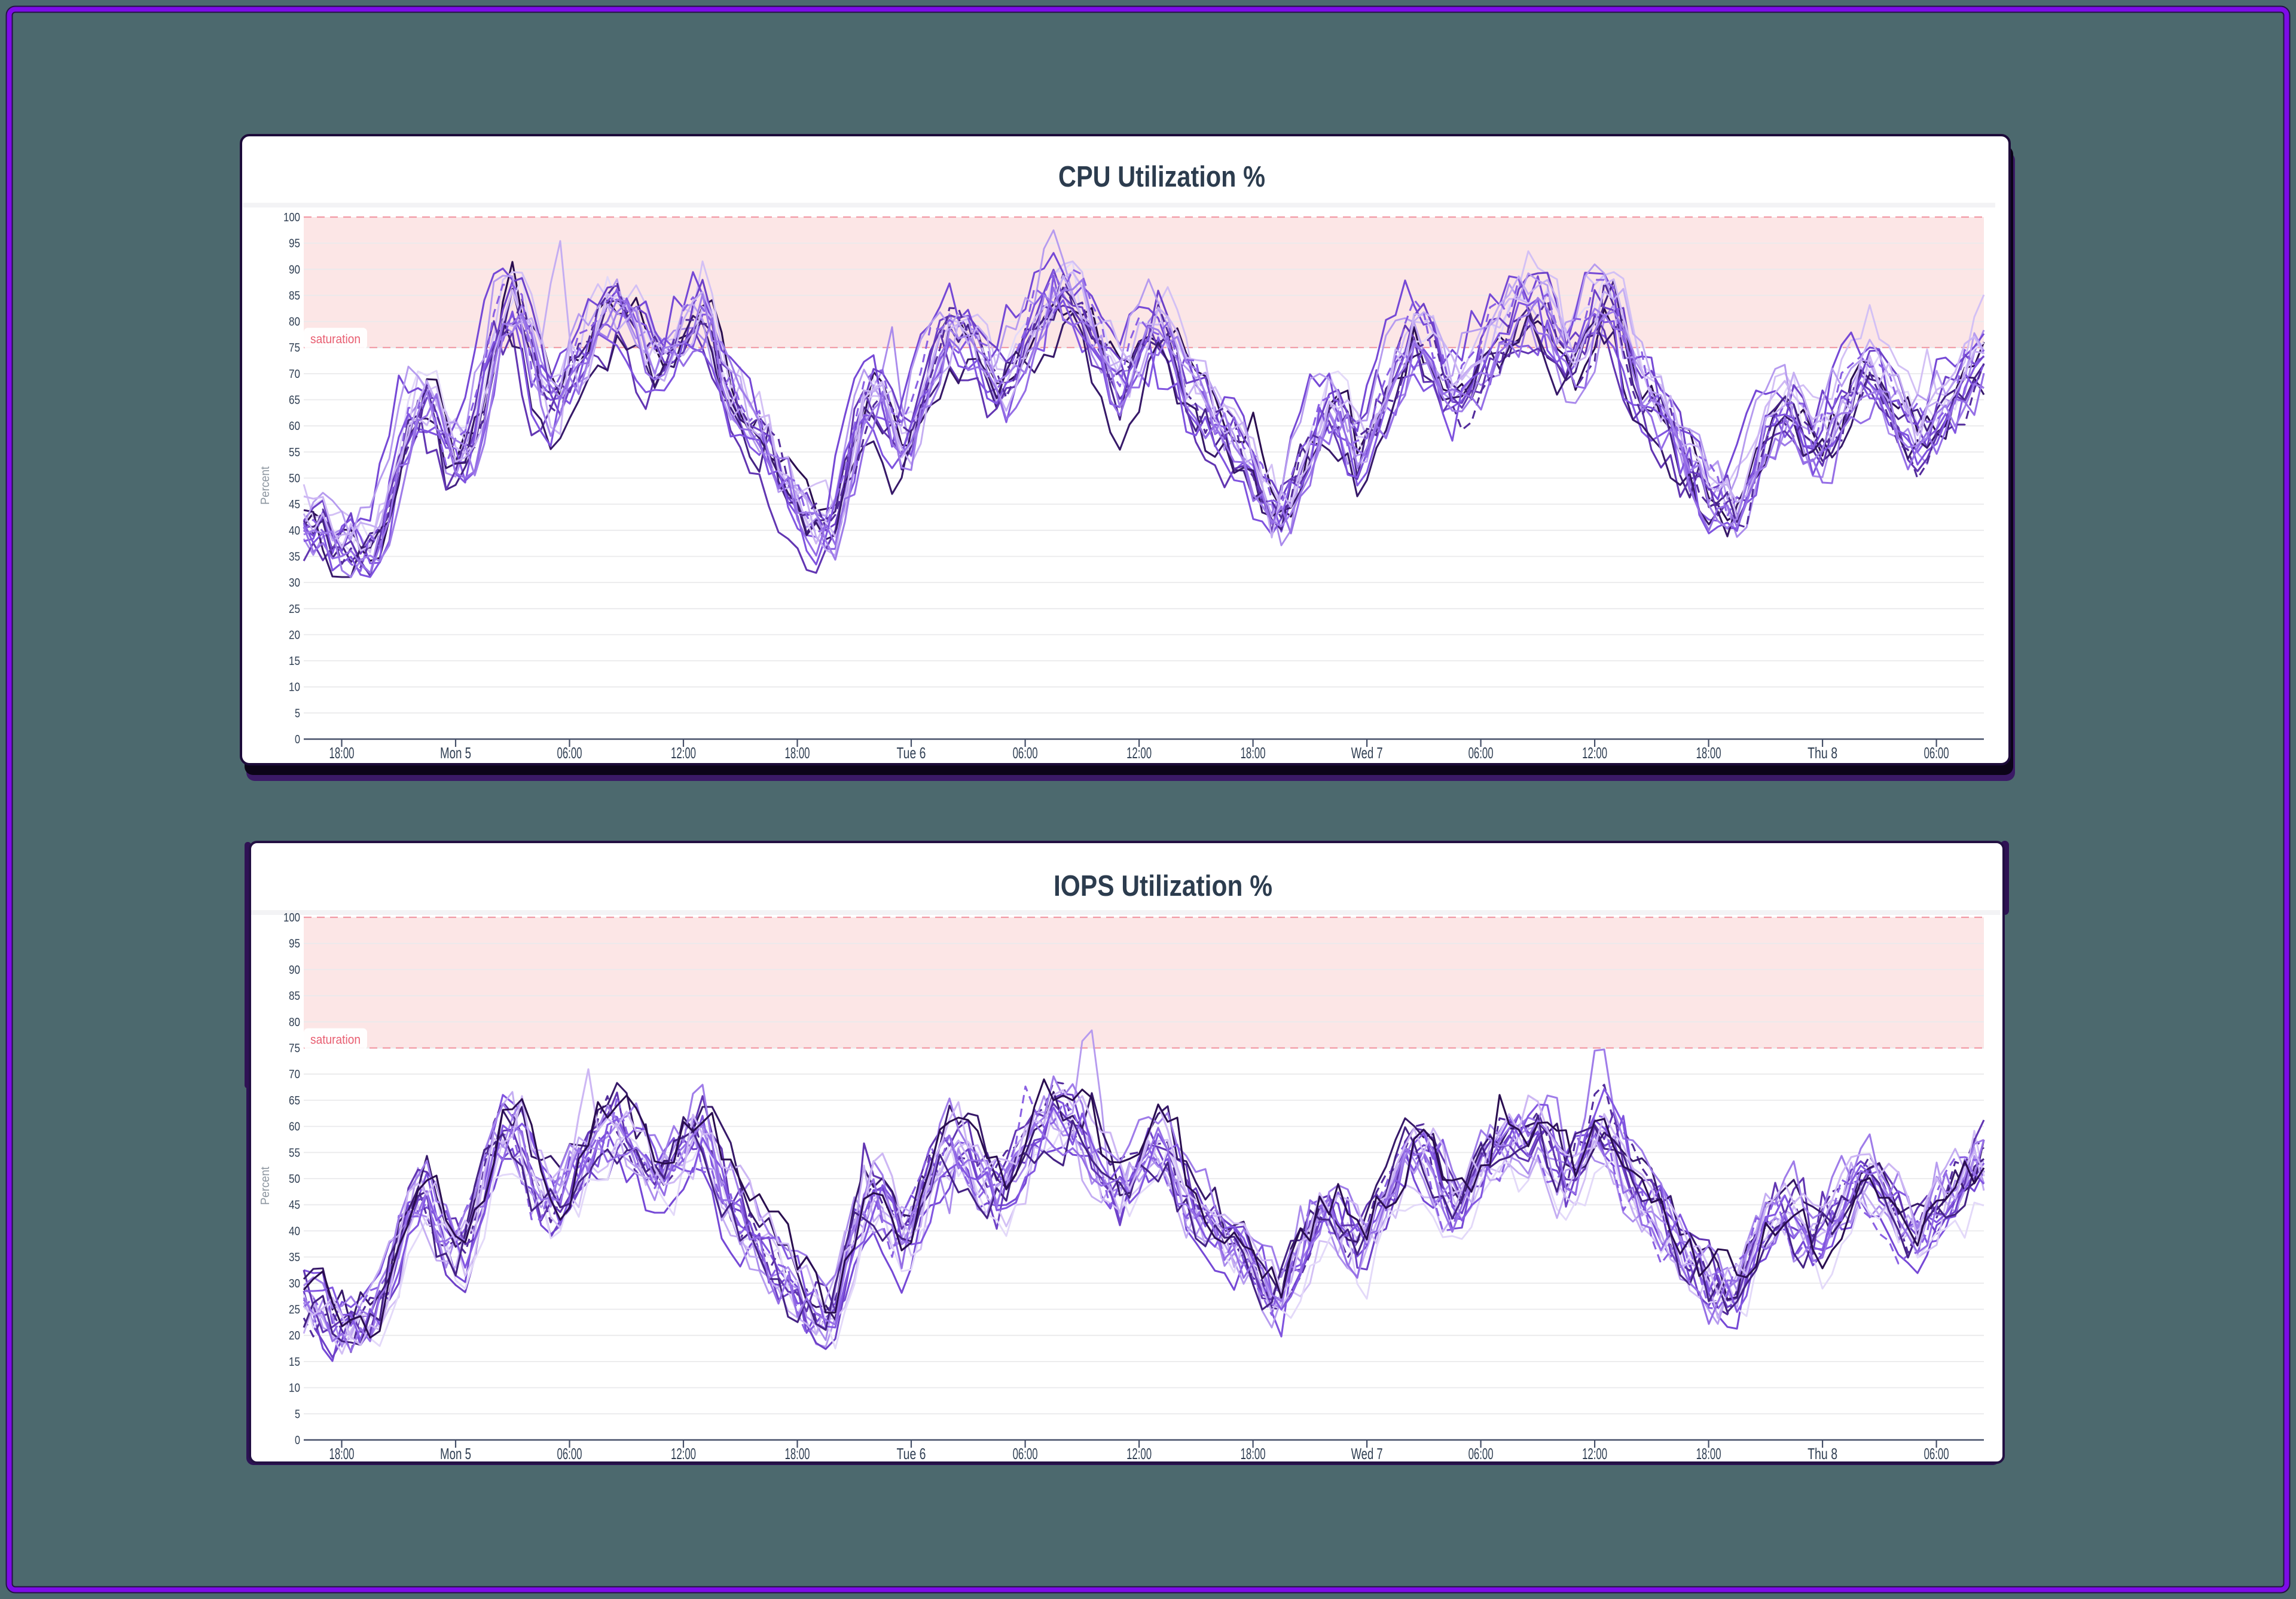 The image size is (2296, 1599). What do you see at coordinates (1161, 177) in the screenshot?
I see `svg-text: CPU Utilization %` at bounding box center [1161, 177].